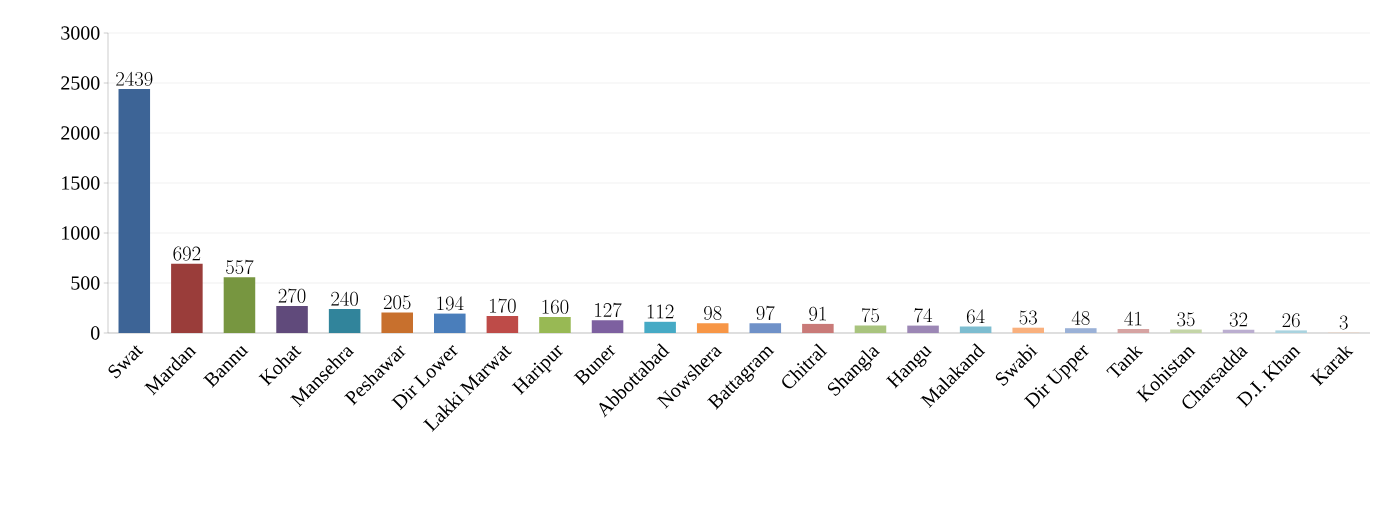 Image resolution: width=1378 pixels, height=509 pixels. Describe the element at coordinates (817, 313) in the screenshot. I see `data-label: 91` at that location.